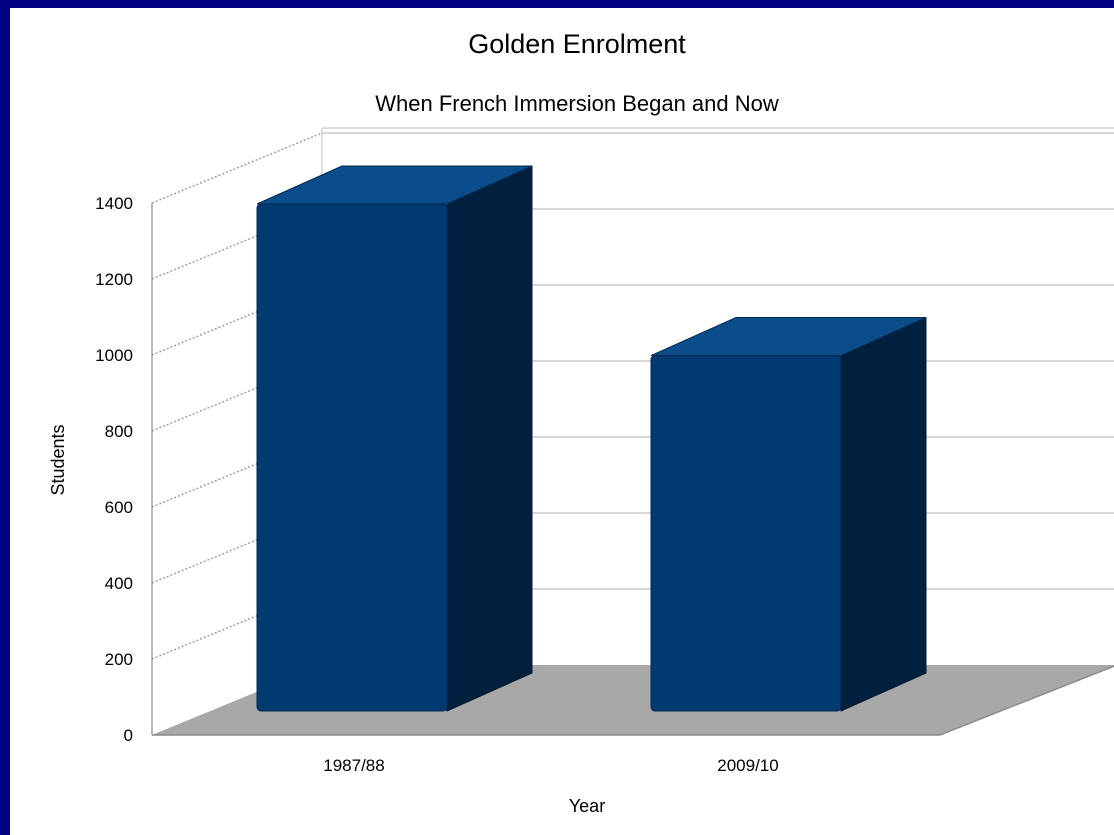  What do you see at coordinates (577, 44) in the screenshot?
I see `chart-title: Golden Enrolment` at bounding box center [577, 44].